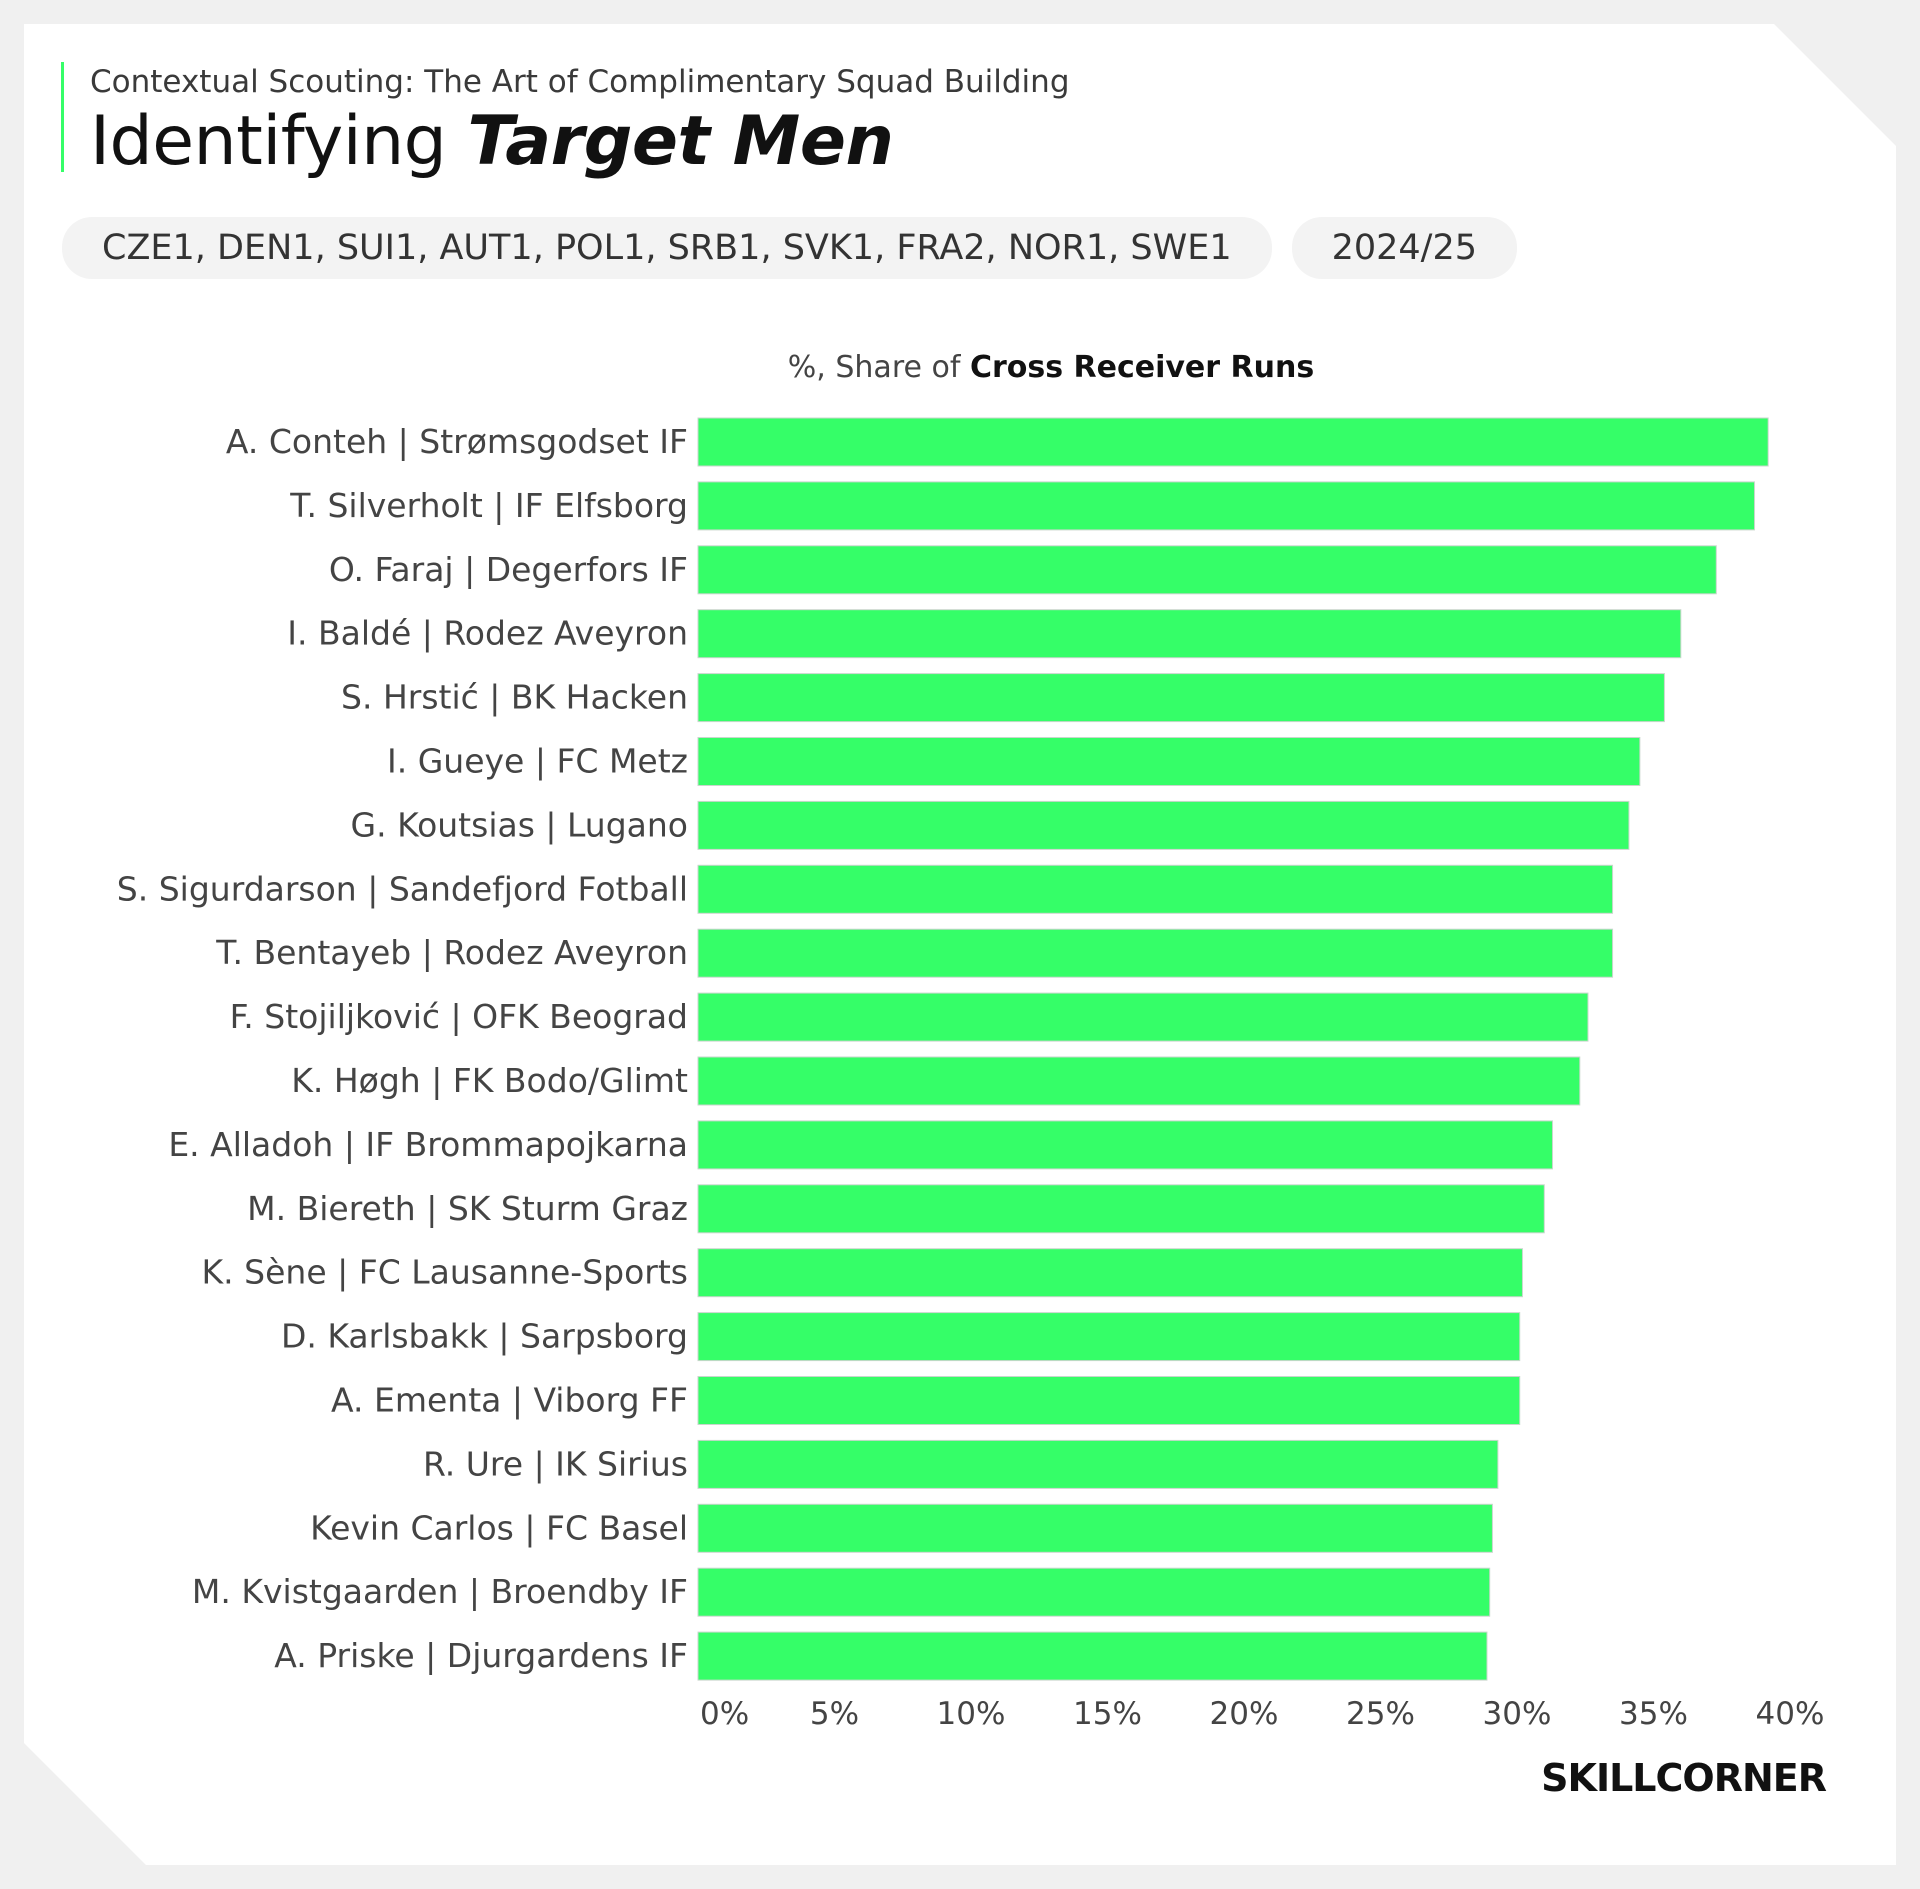  What do you see at coordinates (1653, 1714) in the screenshot?
I see `x-tick-label: 35%` at bounding box center [1653, 1714].